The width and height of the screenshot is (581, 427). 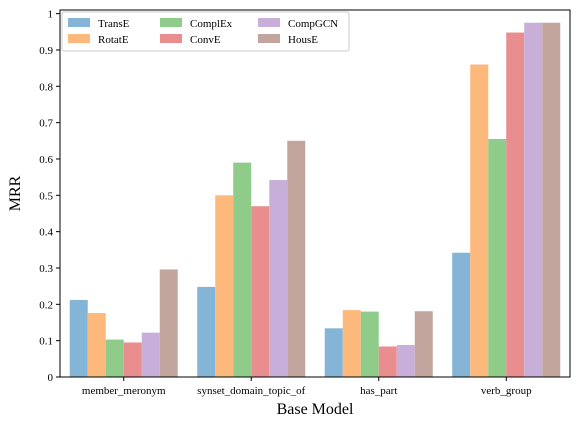 What do you see at coordinates (114, 358) in the screenshot?
I see `bar-complex-member-meronym` at bounding box center [114, 358].